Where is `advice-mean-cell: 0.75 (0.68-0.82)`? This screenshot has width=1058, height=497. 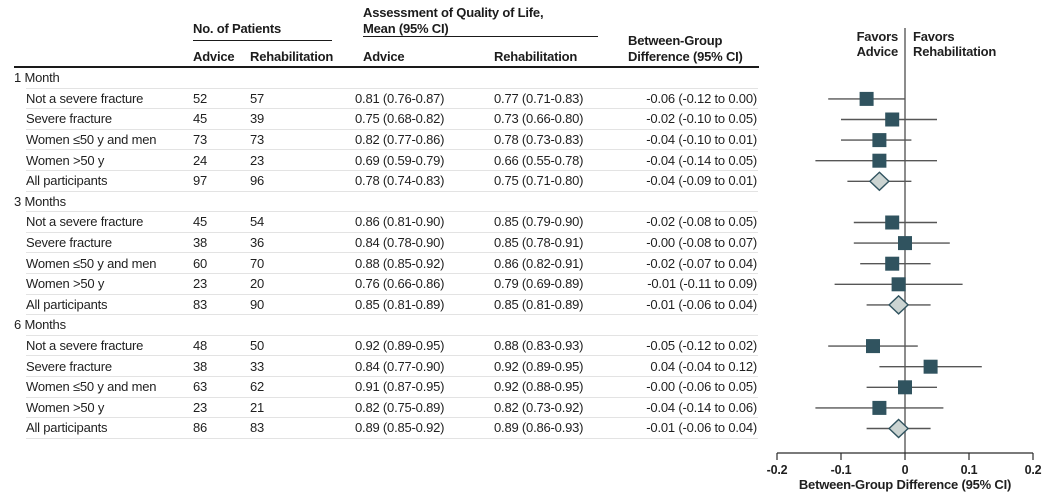
advice-mean-cell: 0.75 (0.68-0.82) is located at coordinates (400, 119).